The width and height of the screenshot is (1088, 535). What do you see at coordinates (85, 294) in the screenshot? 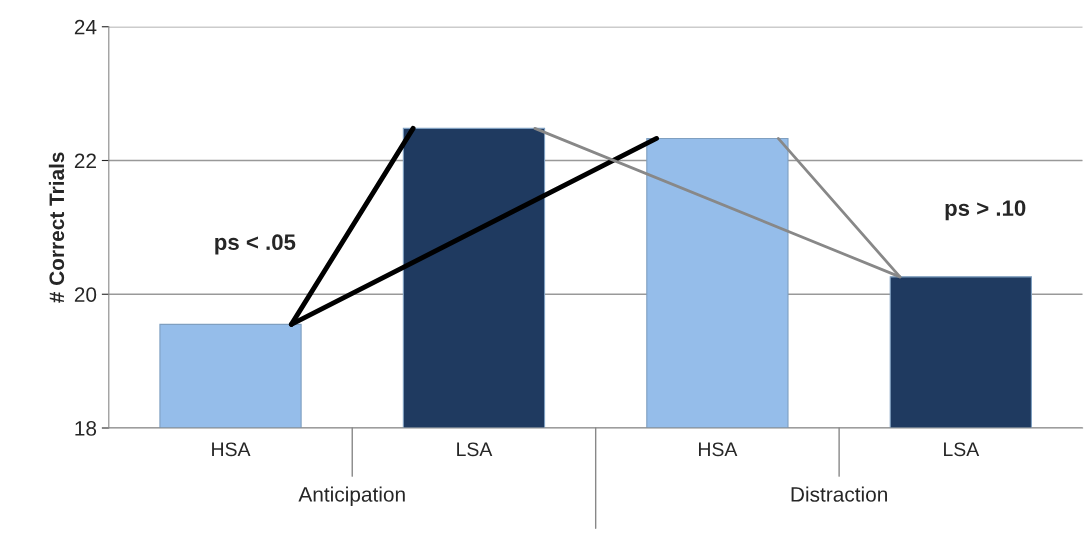
I see `y-tick-label: 20` at bounding box center [85, 294].